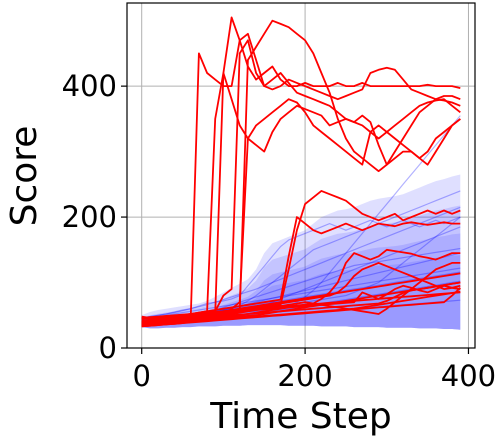 The height and width of the screenshot is (440, 503). What do you see at coordinates (141, 376) in the screenshot?
I see `x-tick-label: 0` at bounding box center [141, 376].